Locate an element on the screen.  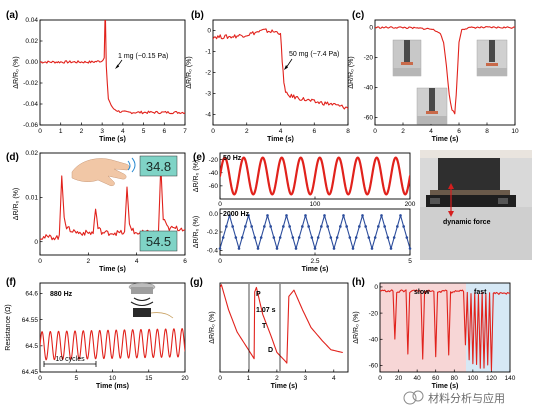
panel-a-arrowhead is located at coordinates (117, 66).